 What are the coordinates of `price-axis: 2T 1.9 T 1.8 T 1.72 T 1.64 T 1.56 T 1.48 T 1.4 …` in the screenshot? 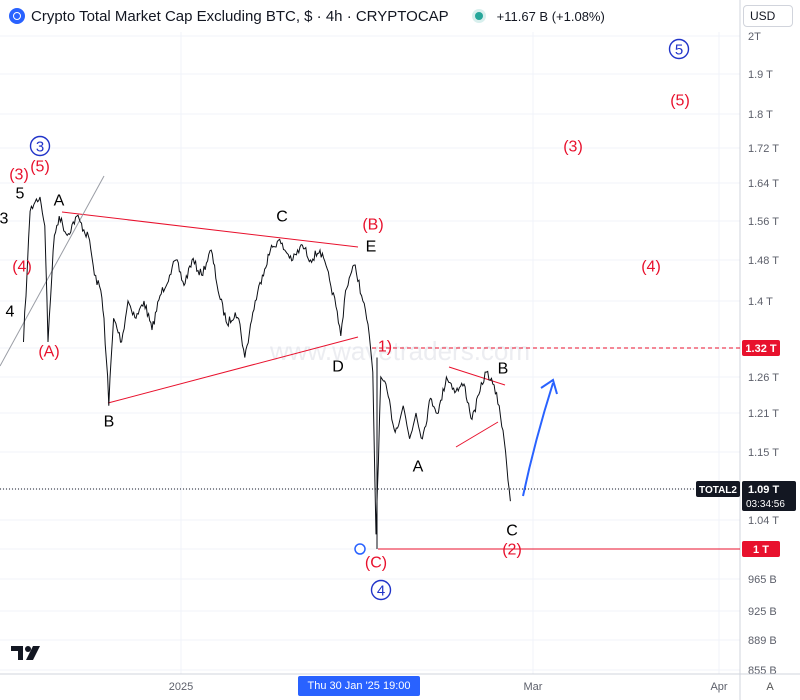 It's located at (759, 350).